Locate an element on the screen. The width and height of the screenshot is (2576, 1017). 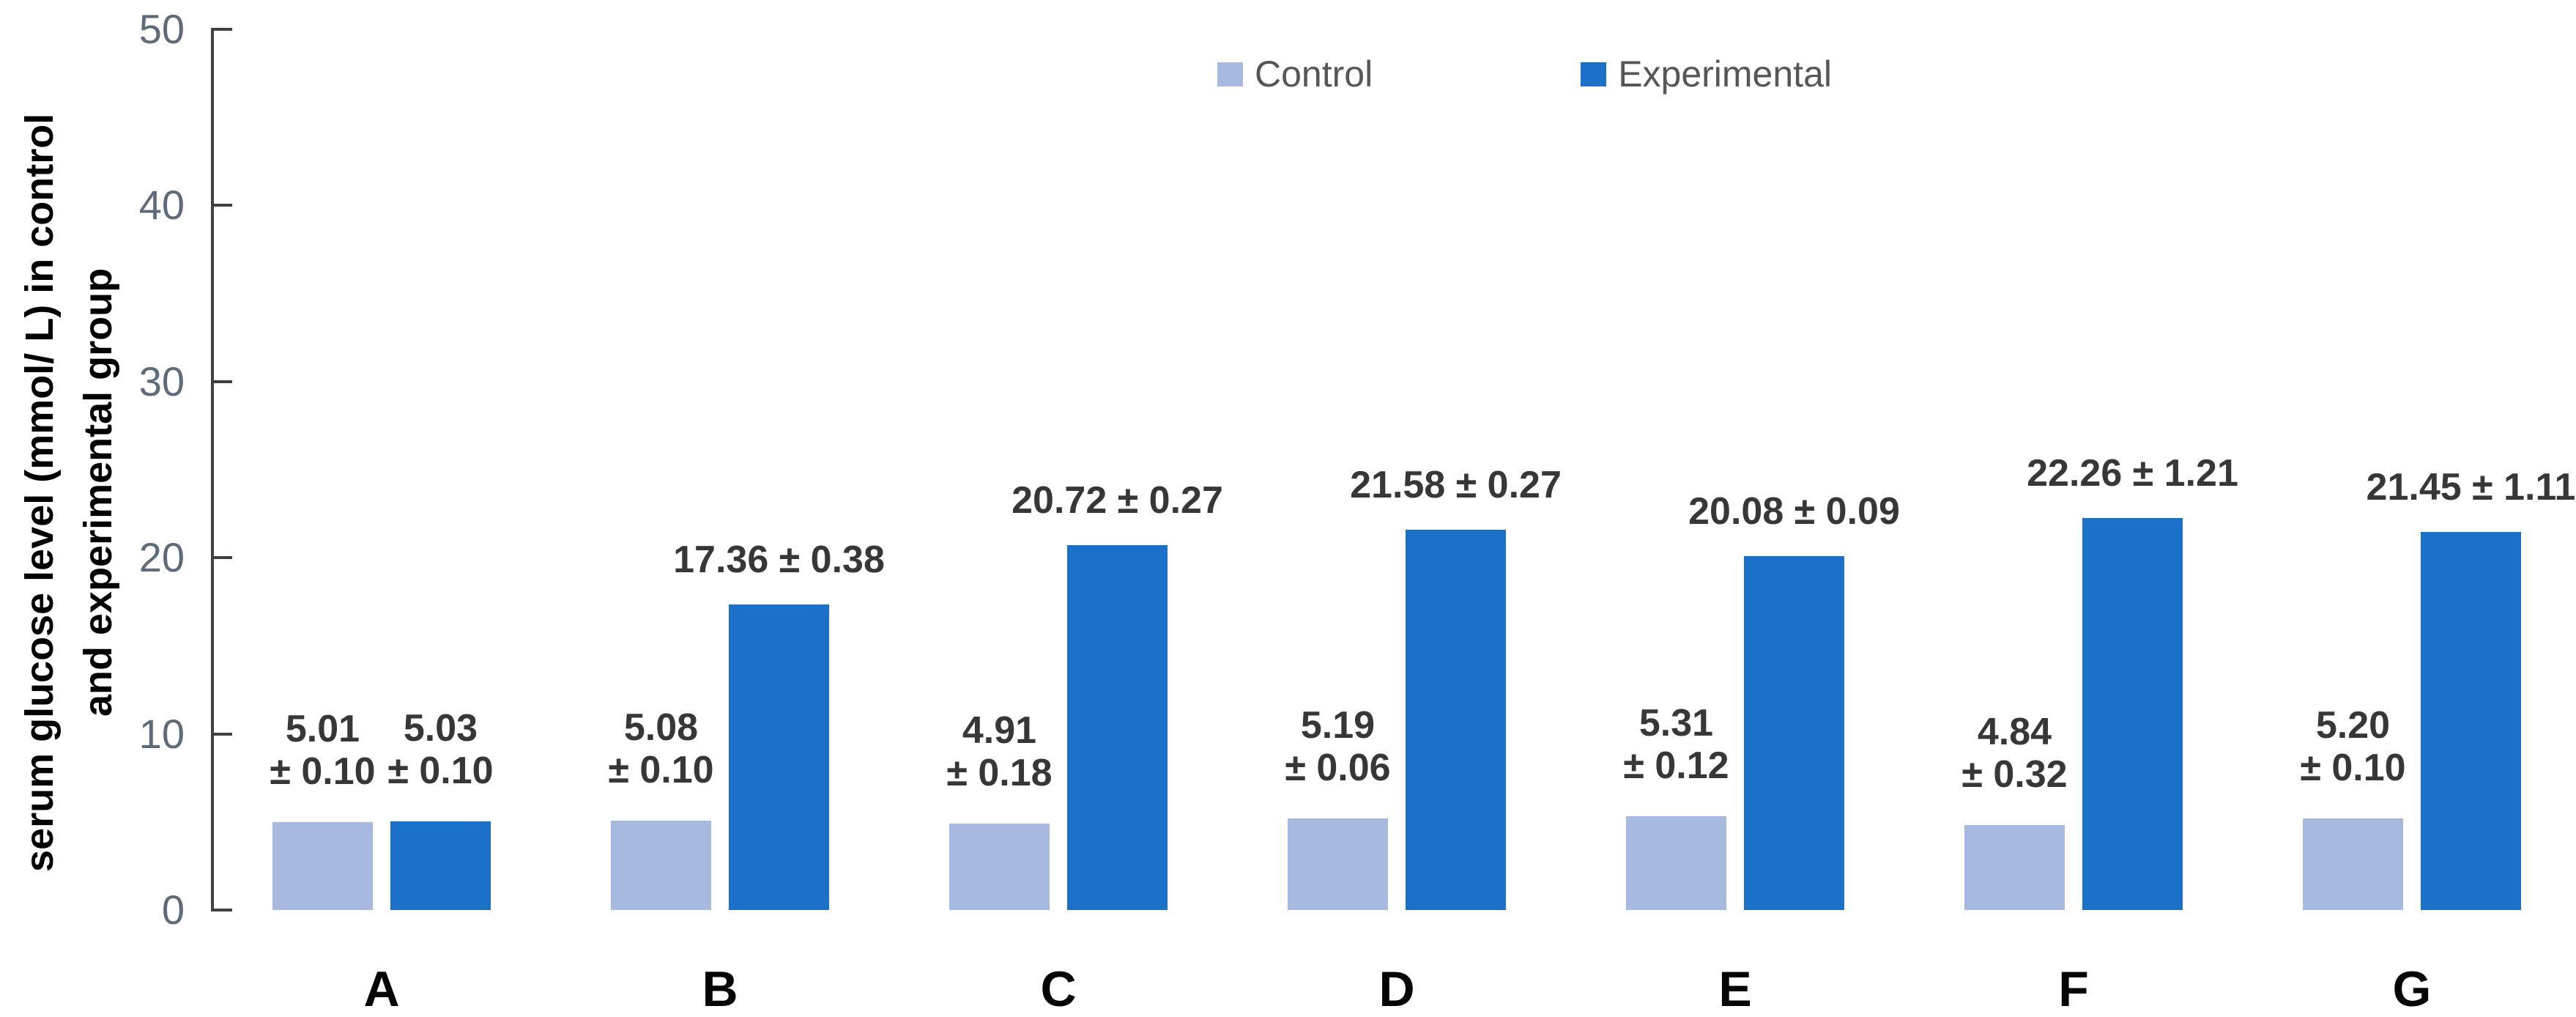
y-tick-label-20: 20 is located at coordinates (161, 558).